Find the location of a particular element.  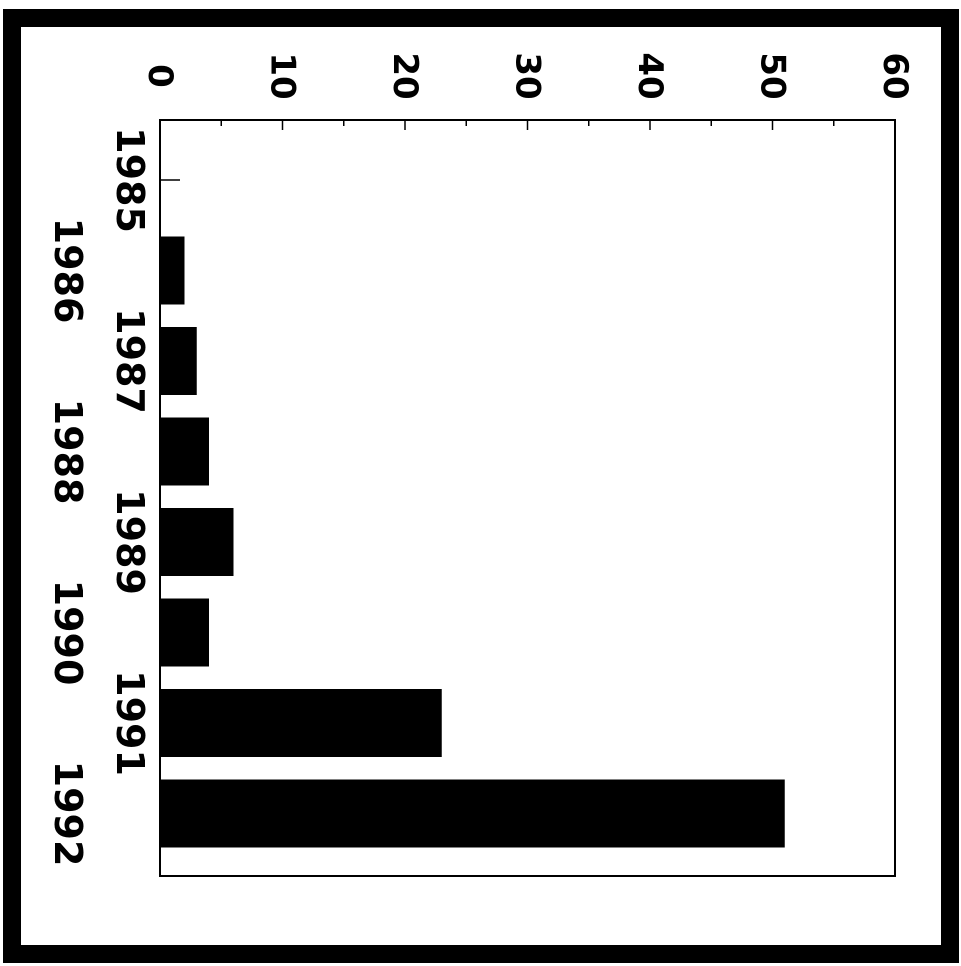

category-label: 1991 is located at coordinates (130, 723).